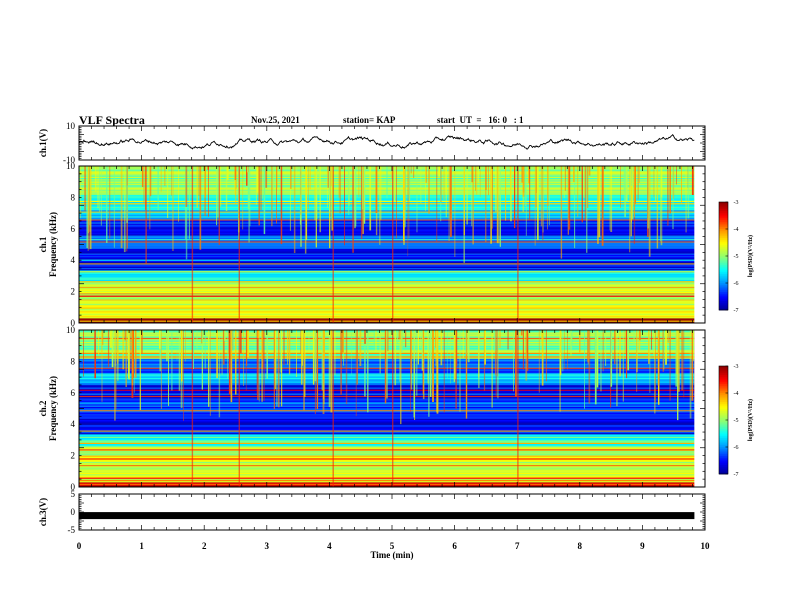 The height and width of the screenshot is (612, 792). I want to click on xtick-label: 2, so click(204, 546).